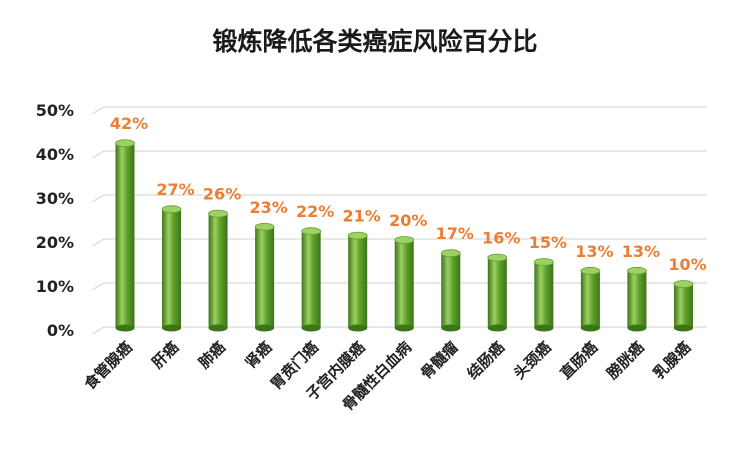 Image resolution: width=750 pixels, height=449 pixels. Describe the element at coordinates (548, 242) in the screenshot. I see `data-label: 15%` at that location.